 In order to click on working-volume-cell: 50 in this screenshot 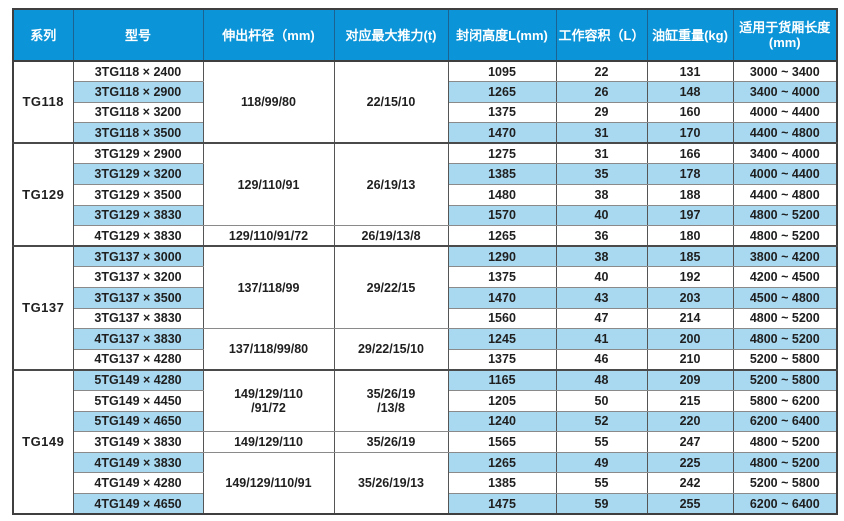, I will do `click(601, 401)`.